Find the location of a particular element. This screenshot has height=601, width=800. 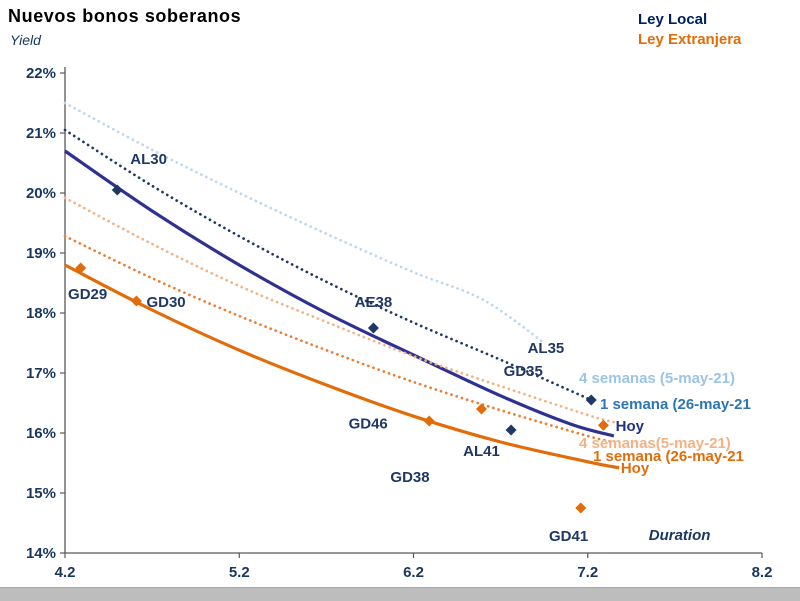

point-label-AL35: AL35 is located at coordinates (546, 348).